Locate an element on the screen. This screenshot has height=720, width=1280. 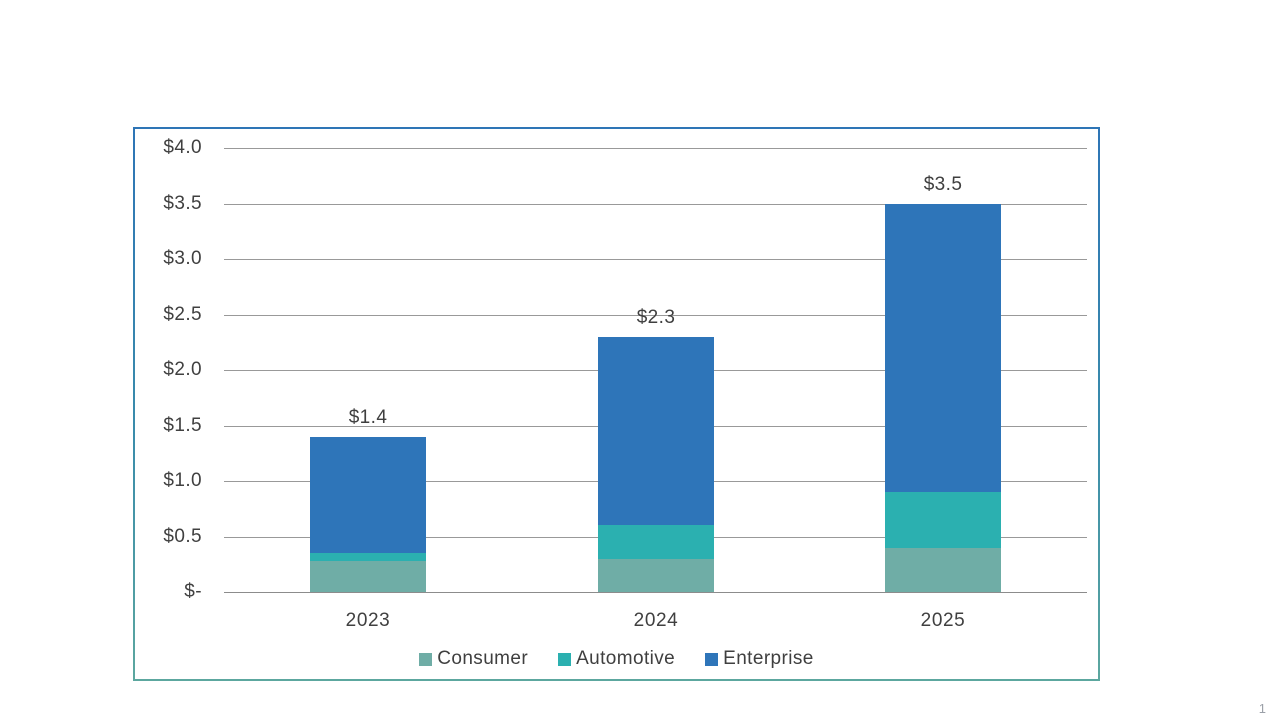
y-axis-tick-label: $3.5 is located at coordinates (182, 203).